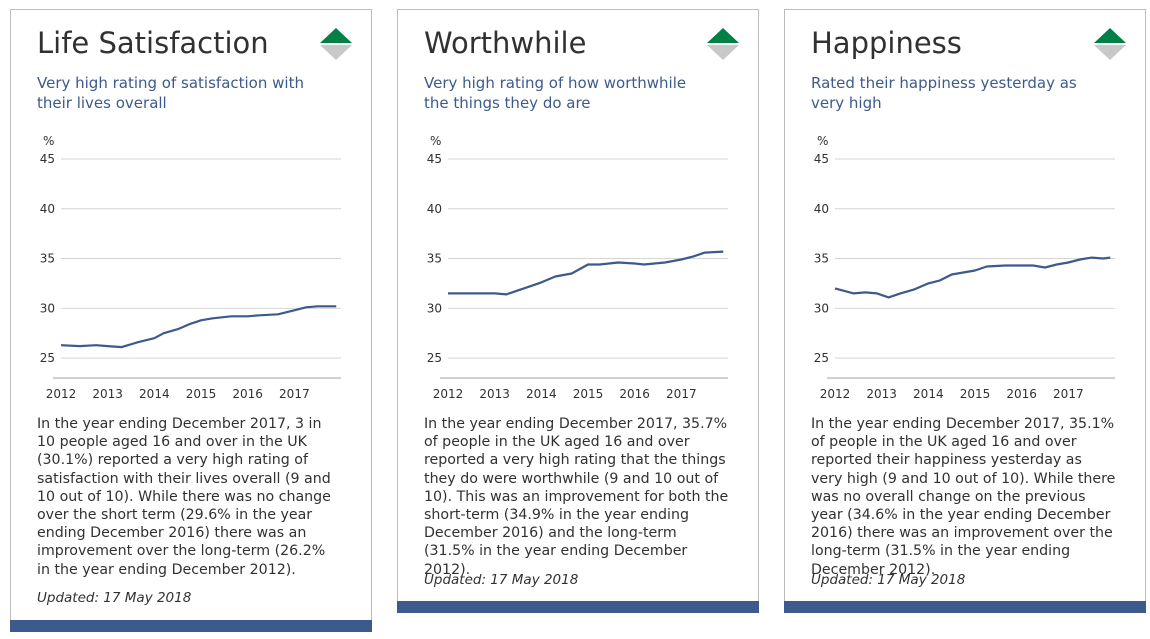  What do you see at coordinates (153, 43) in the screenshot?
I see `card-title: Life Satisfaction` at bounding box center [153, 43].